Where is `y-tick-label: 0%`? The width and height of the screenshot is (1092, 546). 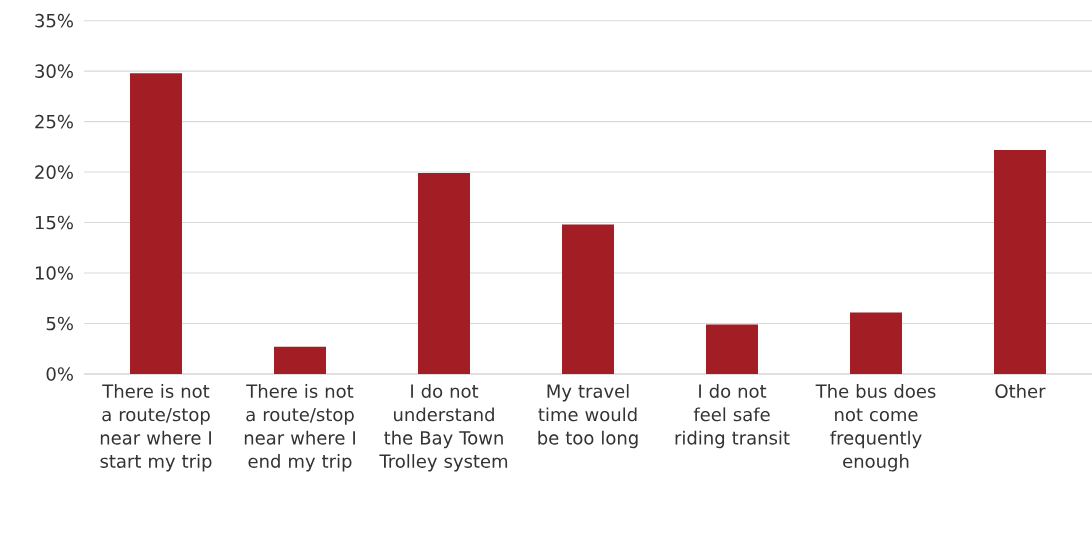
y-tick-label: 0% is located at coordinates (59, 374).